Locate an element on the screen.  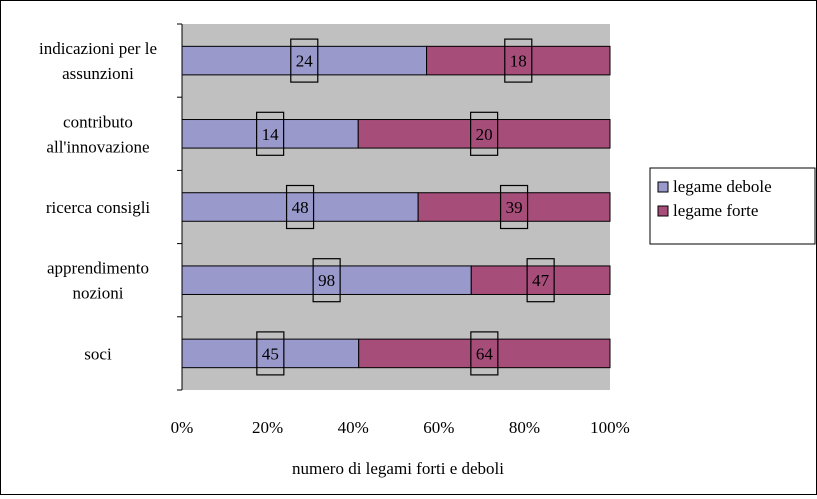
bar-legame-forte-apprendimento-nozioni is located at coordinates (540, 280).